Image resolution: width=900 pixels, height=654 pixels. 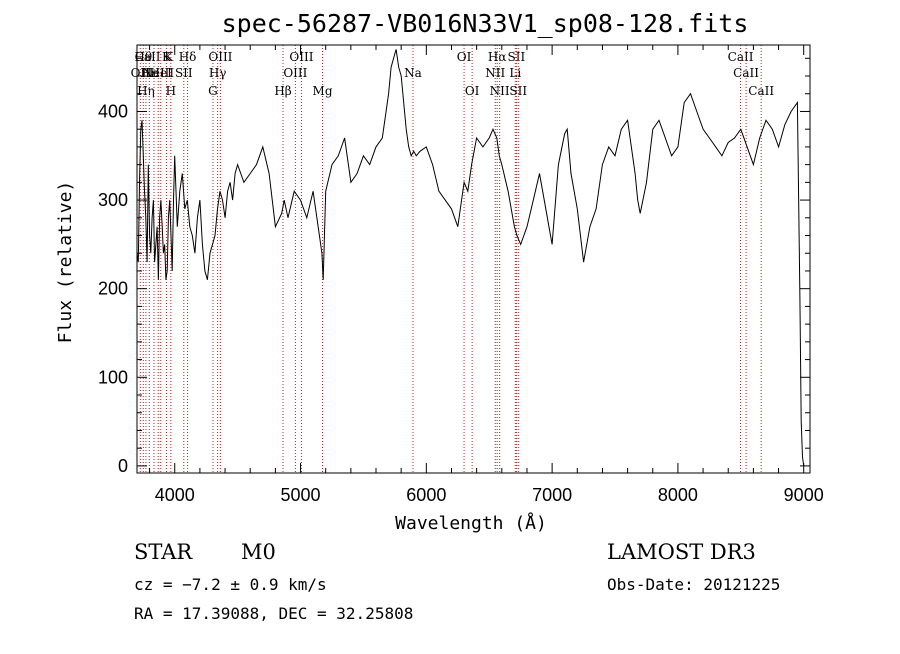 What do you see at coordinates (213, 91) in the screenshot?
I see `line-marker-label: G` at bounding box center [213, 91].